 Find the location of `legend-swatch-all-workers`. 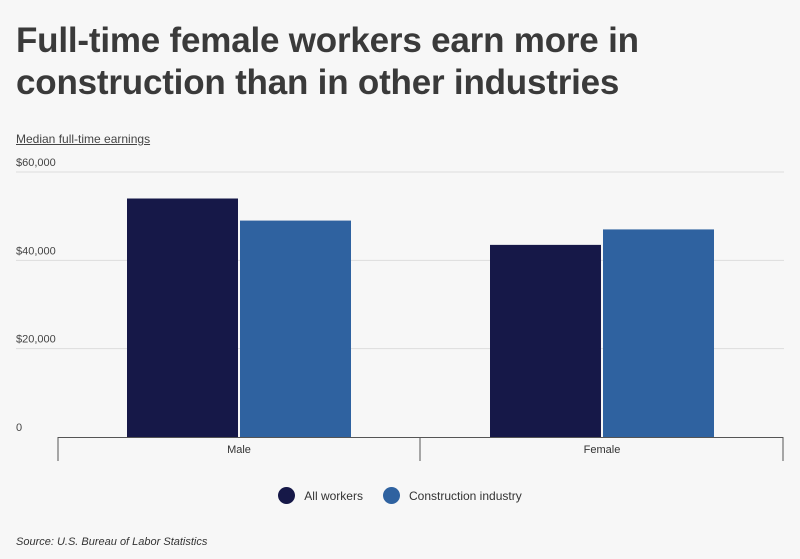

legend-swatch-all-workers is located at coordinates (287, 495).